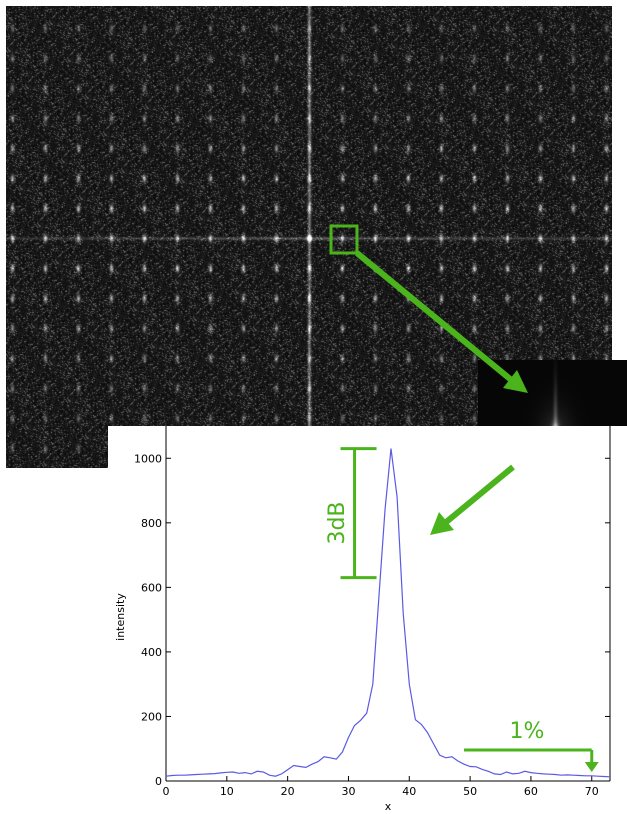 Image resolution: width=627 pixels, height=814 pixels. What do you see at coordinates (348, 791) in the screenshot?
I see `x-tick-label: 30` at bounding box center [348, 791].